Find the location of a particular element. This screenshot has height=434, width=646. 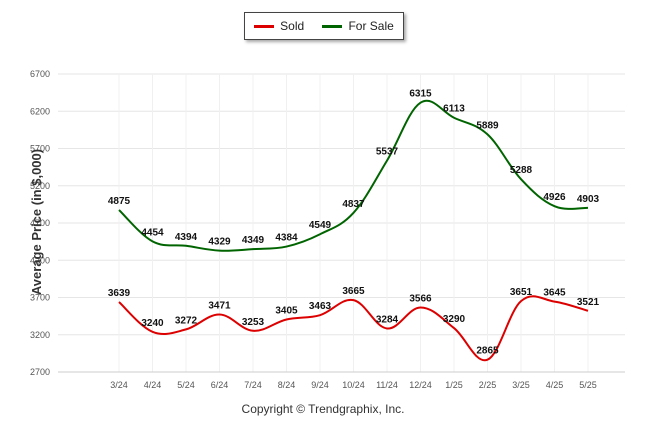

data-label-sold: 3463 is located at coordinates (320, 306).